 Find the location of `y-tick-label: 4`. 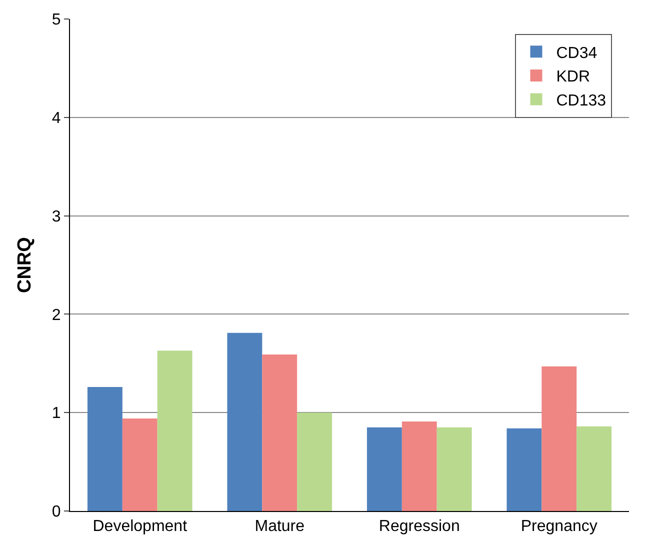

y-tick-label: 4 is located at coordinates (56, 118).